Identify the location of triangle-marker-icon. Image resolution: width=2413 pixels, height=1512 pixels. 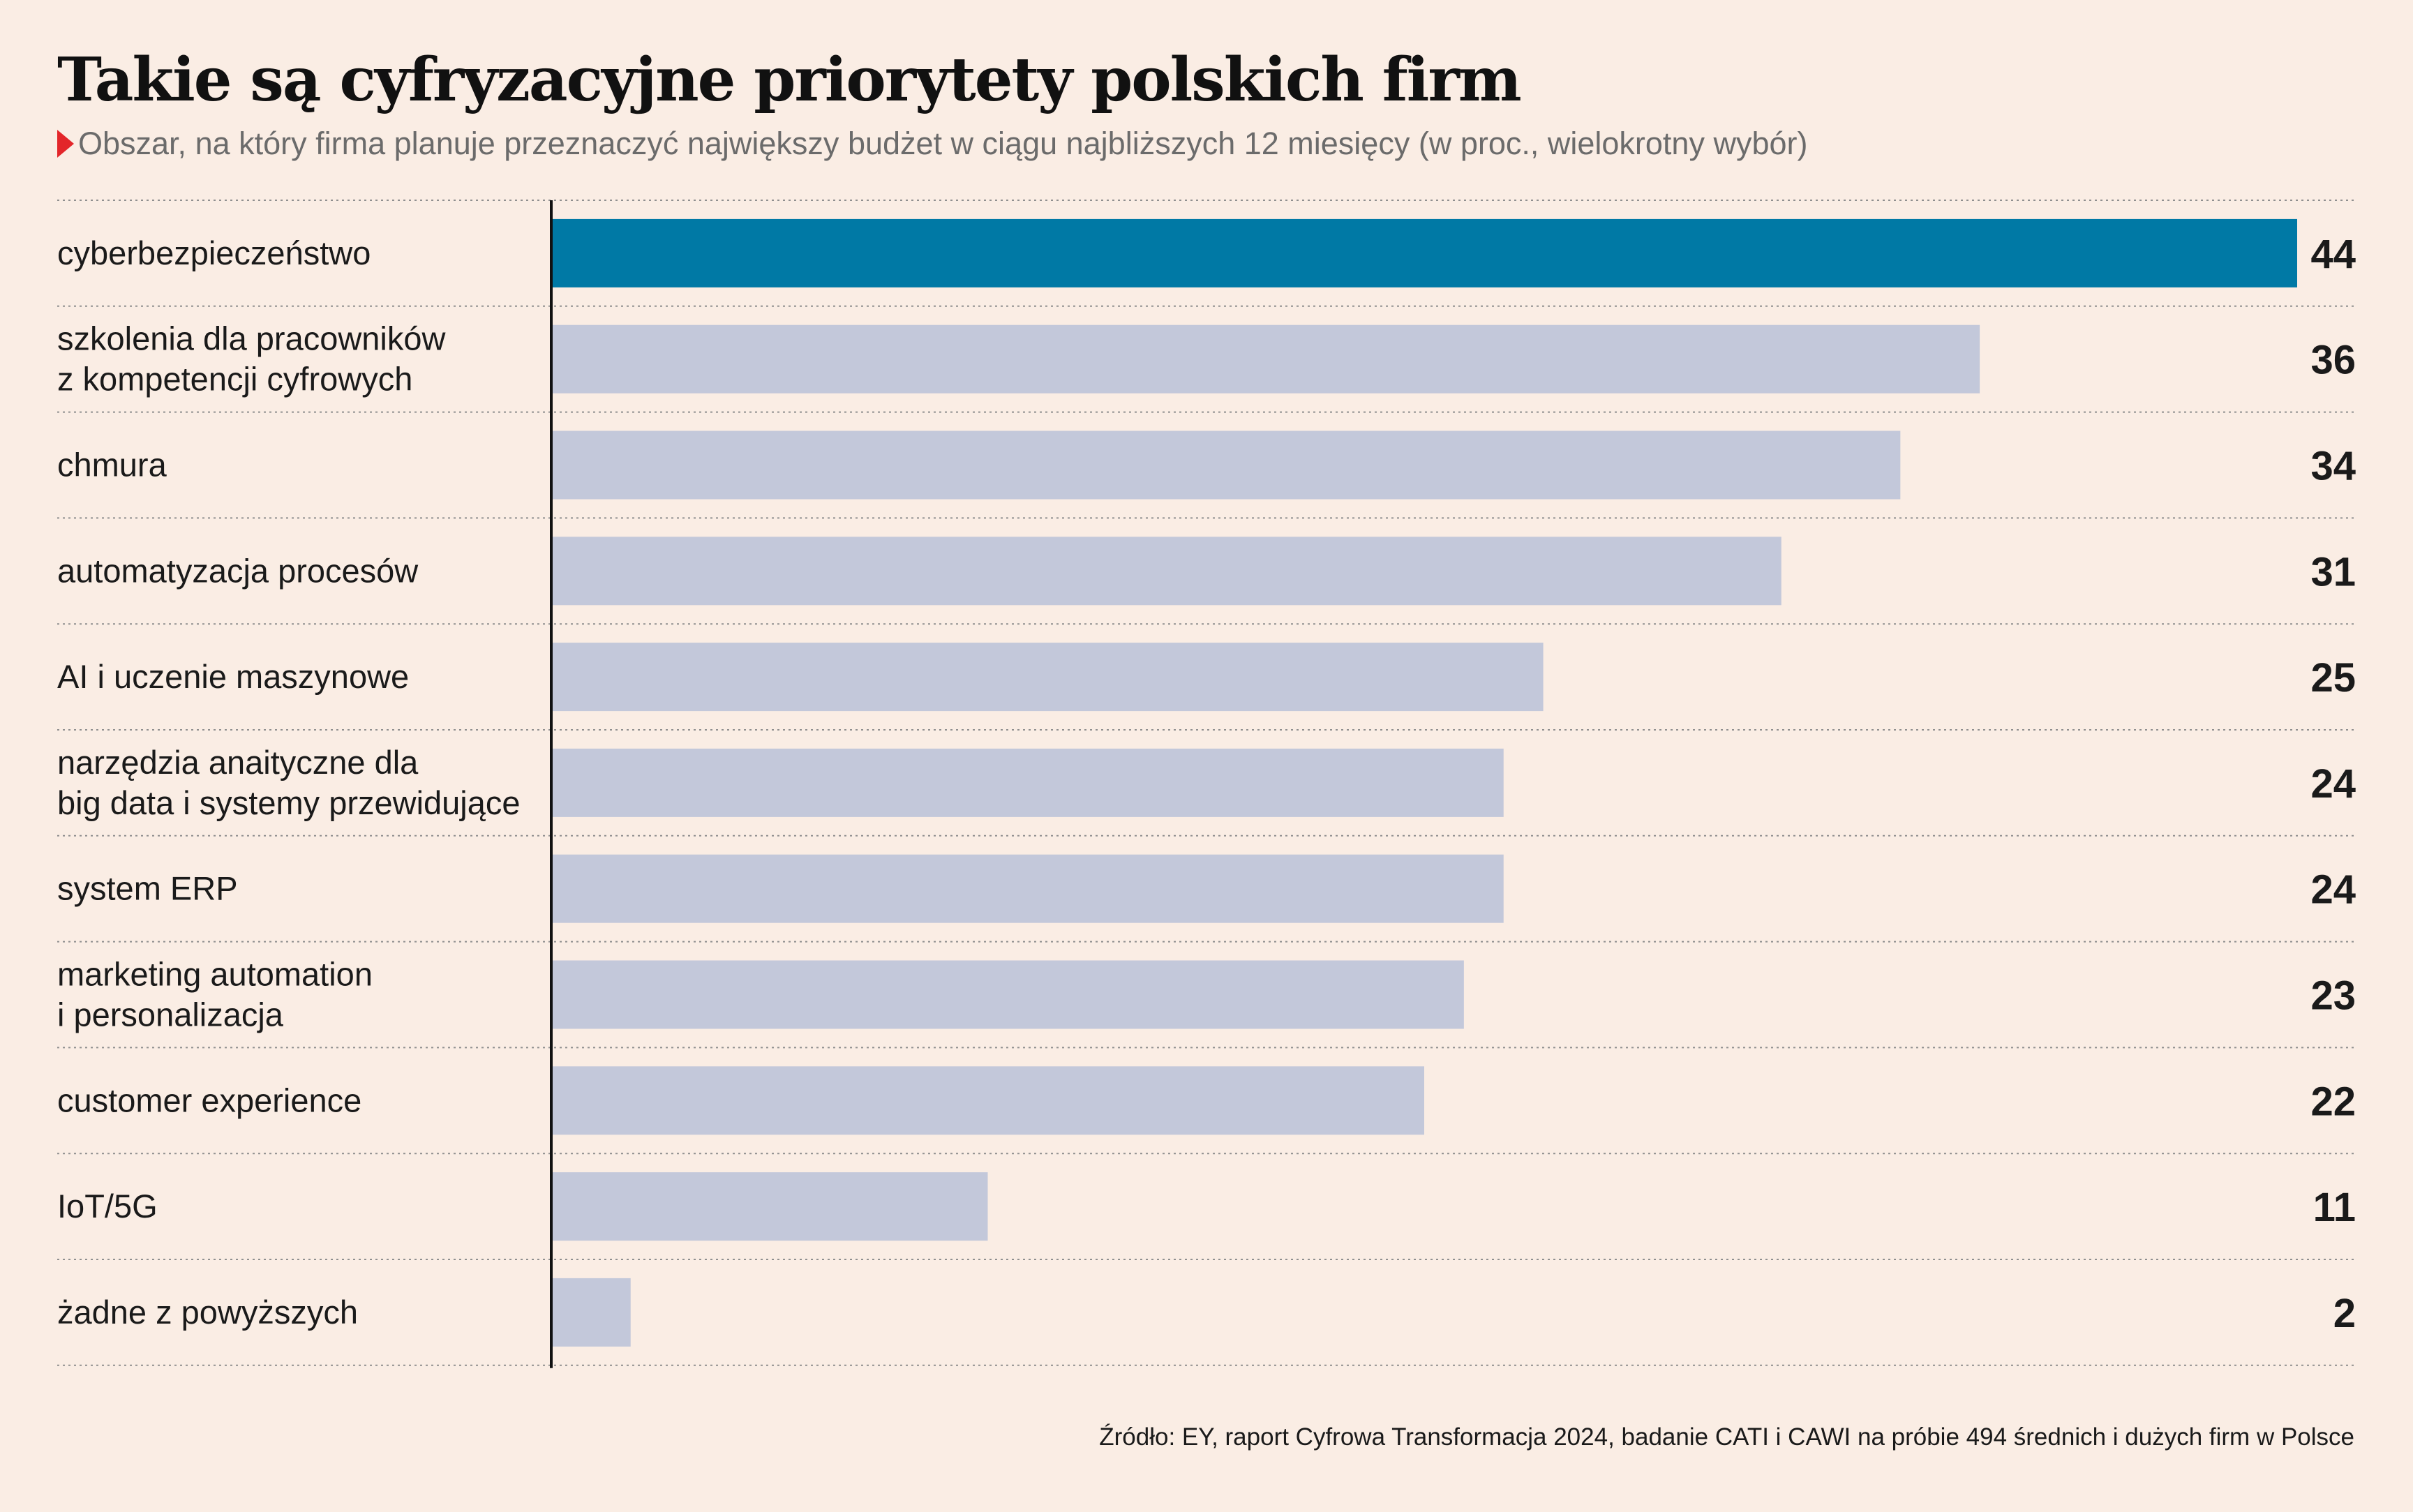
(65, 144).